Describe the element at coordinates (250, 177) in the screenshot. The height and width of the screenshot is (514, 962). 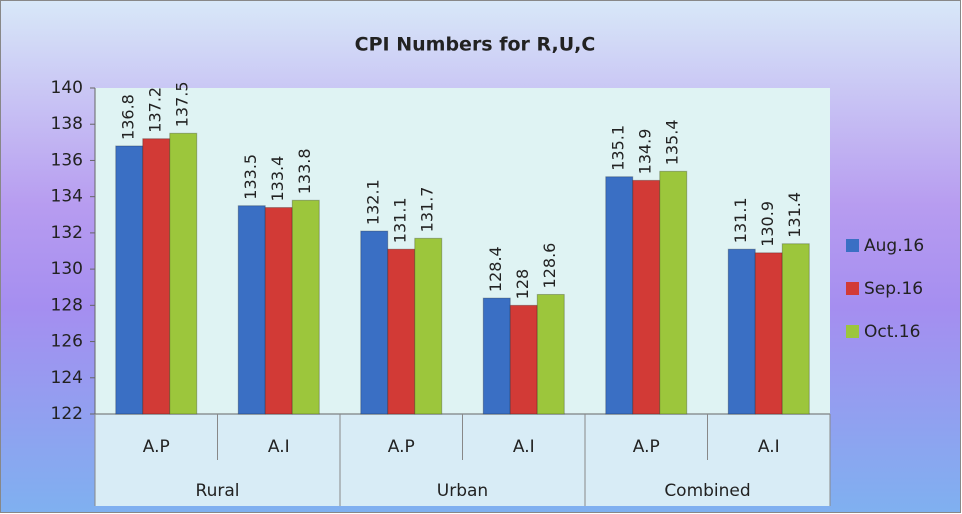
I see `data-label: 133.5` at that location.